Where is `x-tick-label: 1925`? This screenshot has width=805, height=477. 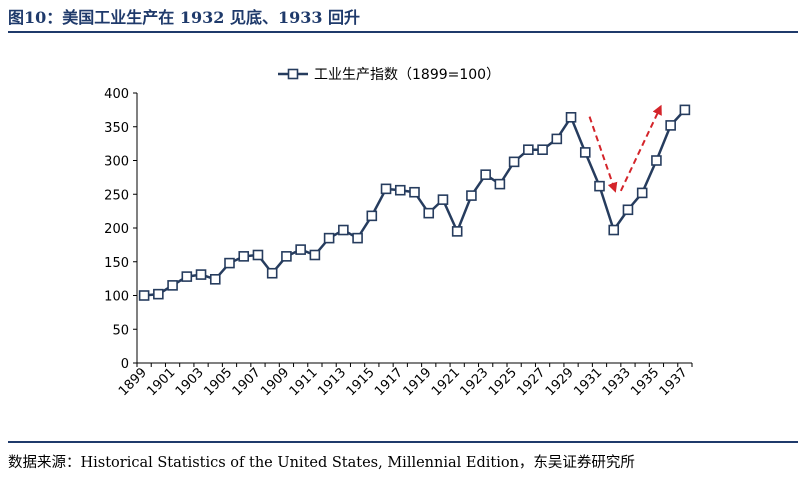
x-tick-label: 1925 is located at coordinates (503, 382).